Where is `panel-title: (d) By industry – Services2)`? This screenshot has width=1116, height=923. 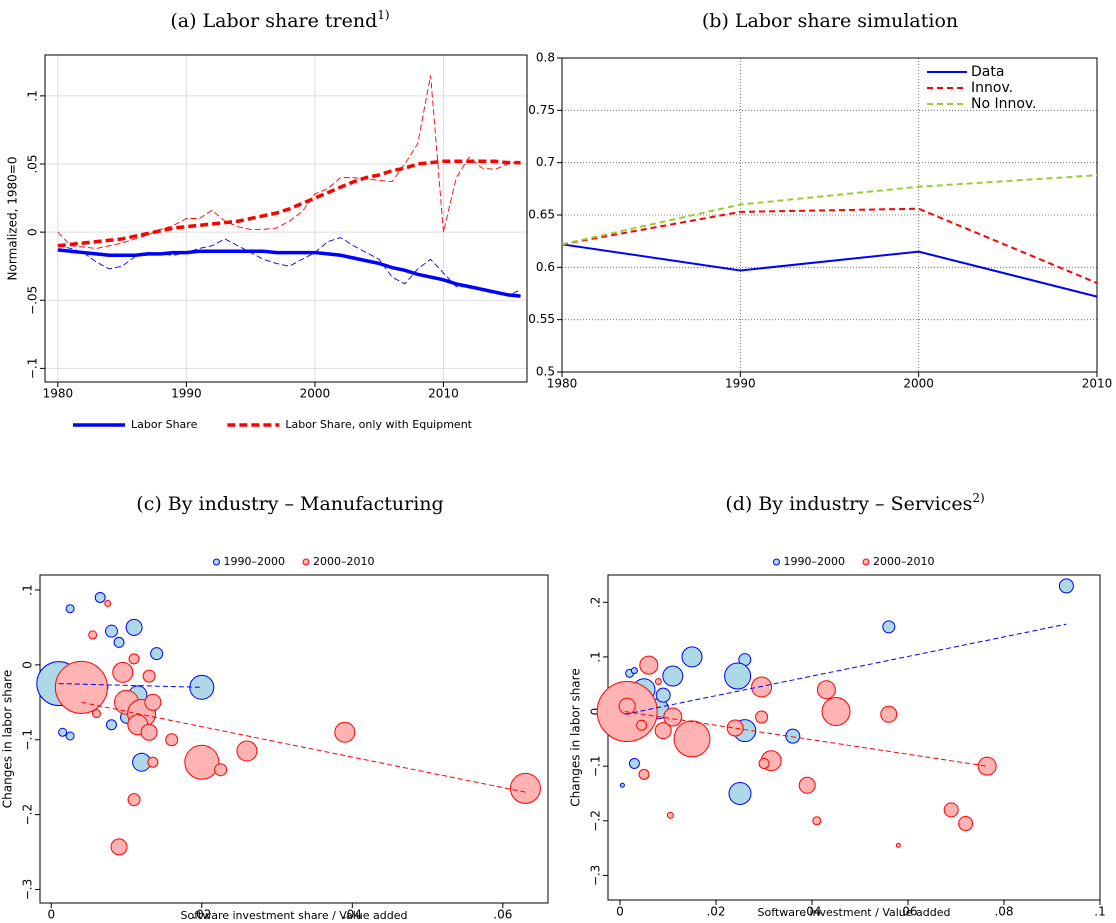 panel-title: (d) By industry – Services2) is located at coordinates (854, 503).